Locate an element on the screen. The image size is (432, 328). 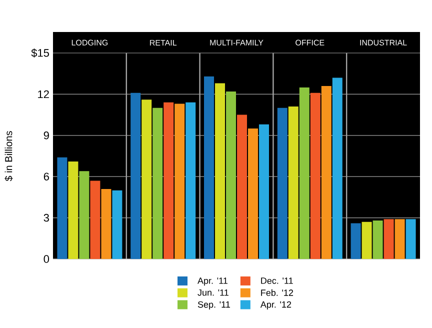
legend-label: Apr. '11 is located at coordinates (213, 282).